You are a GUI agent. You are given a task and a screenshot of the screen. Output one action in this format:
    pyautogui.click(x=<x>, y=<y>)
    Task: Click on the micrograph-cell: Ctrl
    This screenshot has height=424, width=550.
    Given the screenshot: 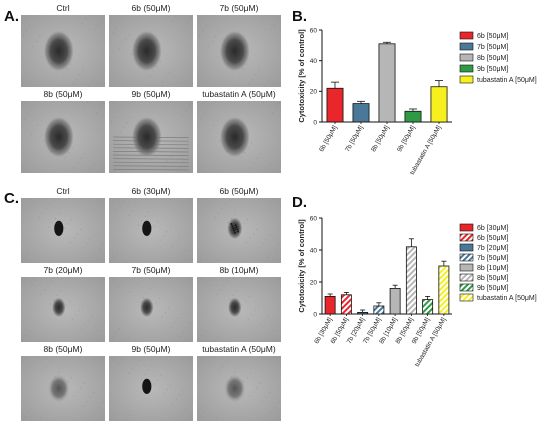 What is the action you would take?
    pyautogui.click(x=63, y=224)
    